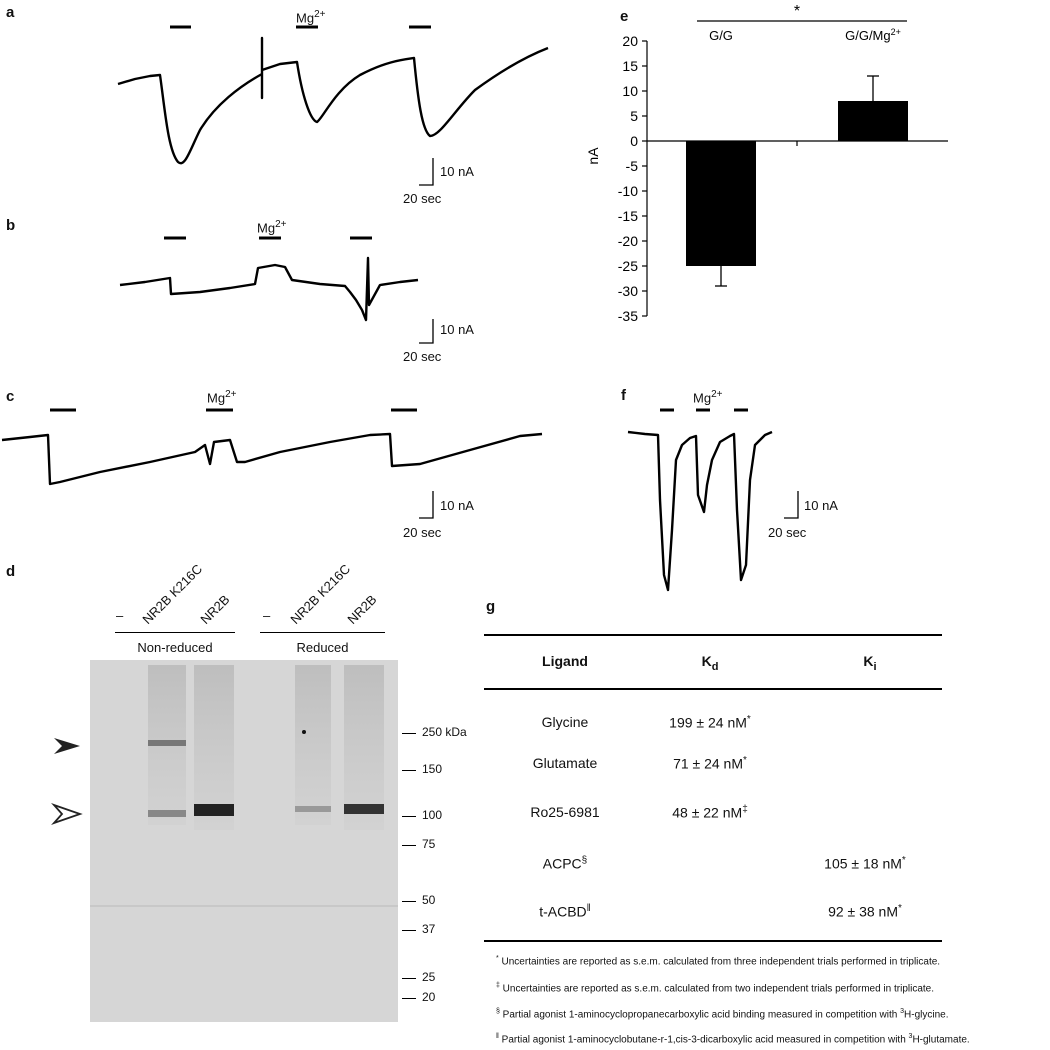 This screenshot has height=1050, width=1050. What do you see at coordinates (267, 615) in the screenshot?
I see `gel-lane-label-4: –` at bounding box center [267, 615].